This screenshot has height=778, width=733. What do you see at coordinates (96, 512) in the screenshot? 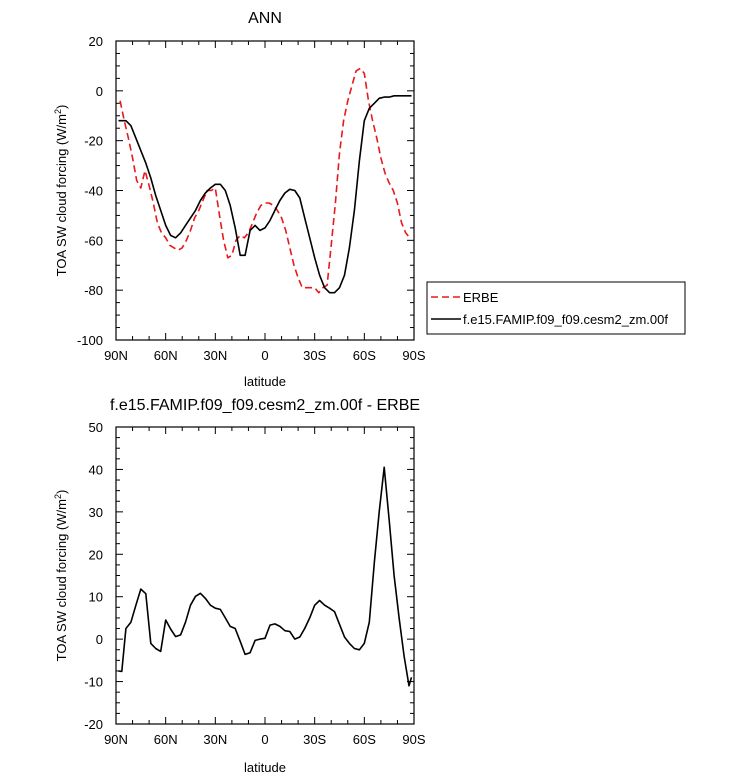
I see `y-tick-label: 30` at bounding box center [96, 512].